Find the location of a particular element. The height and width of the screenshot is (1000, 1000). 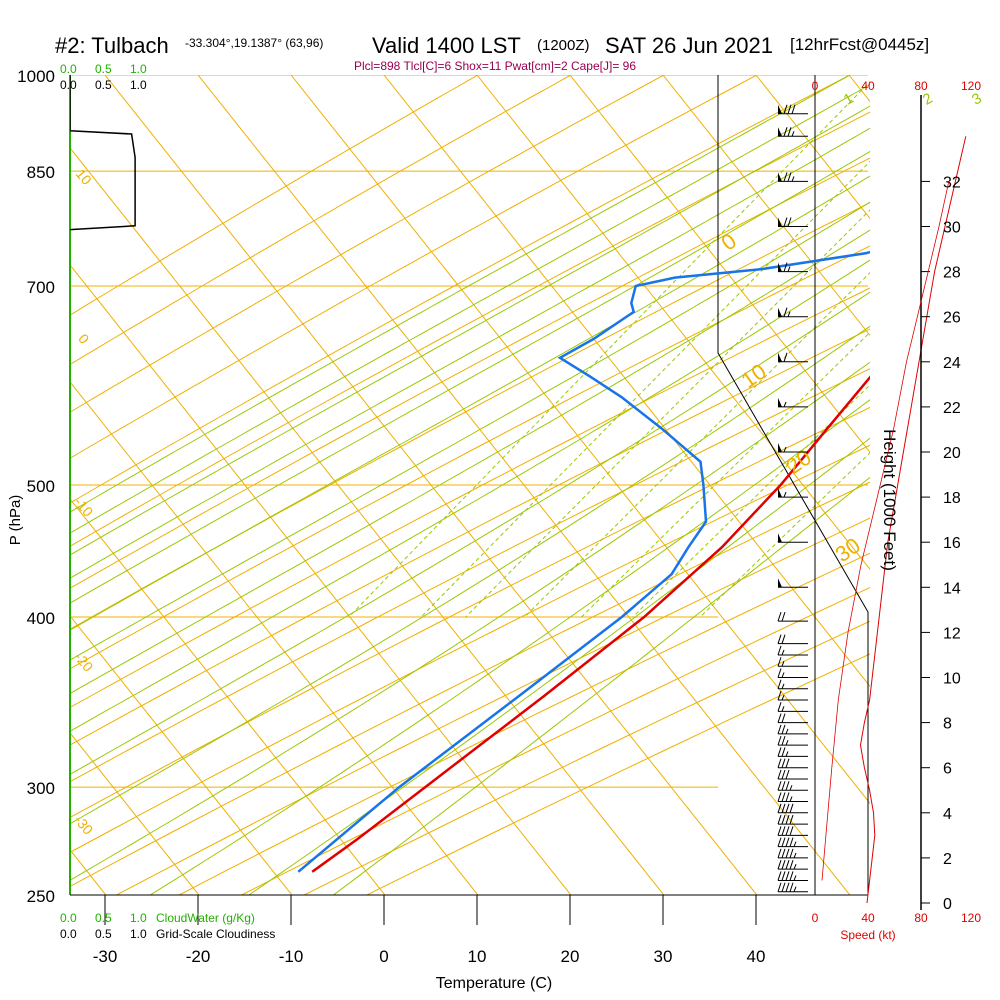

cloud-scale-bottom-black: 0.5 is located at coordinates (103, 934).